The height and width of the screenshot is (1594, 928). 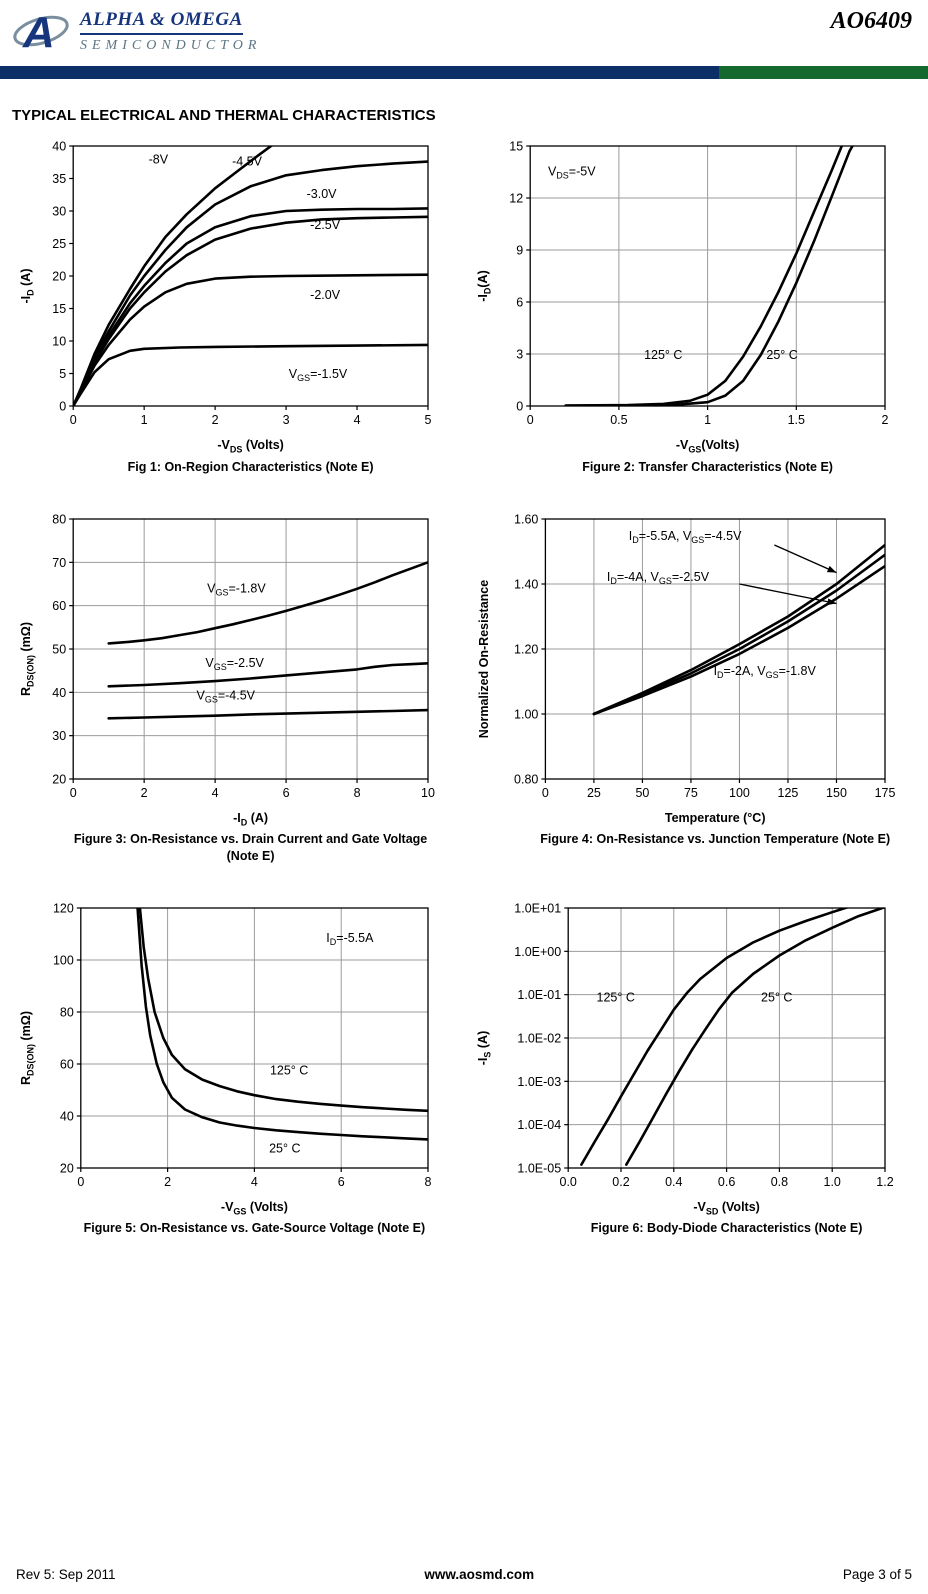 I want to click on curve-id-5-5a-vgs-4-5v, so click(x=739, y=629).